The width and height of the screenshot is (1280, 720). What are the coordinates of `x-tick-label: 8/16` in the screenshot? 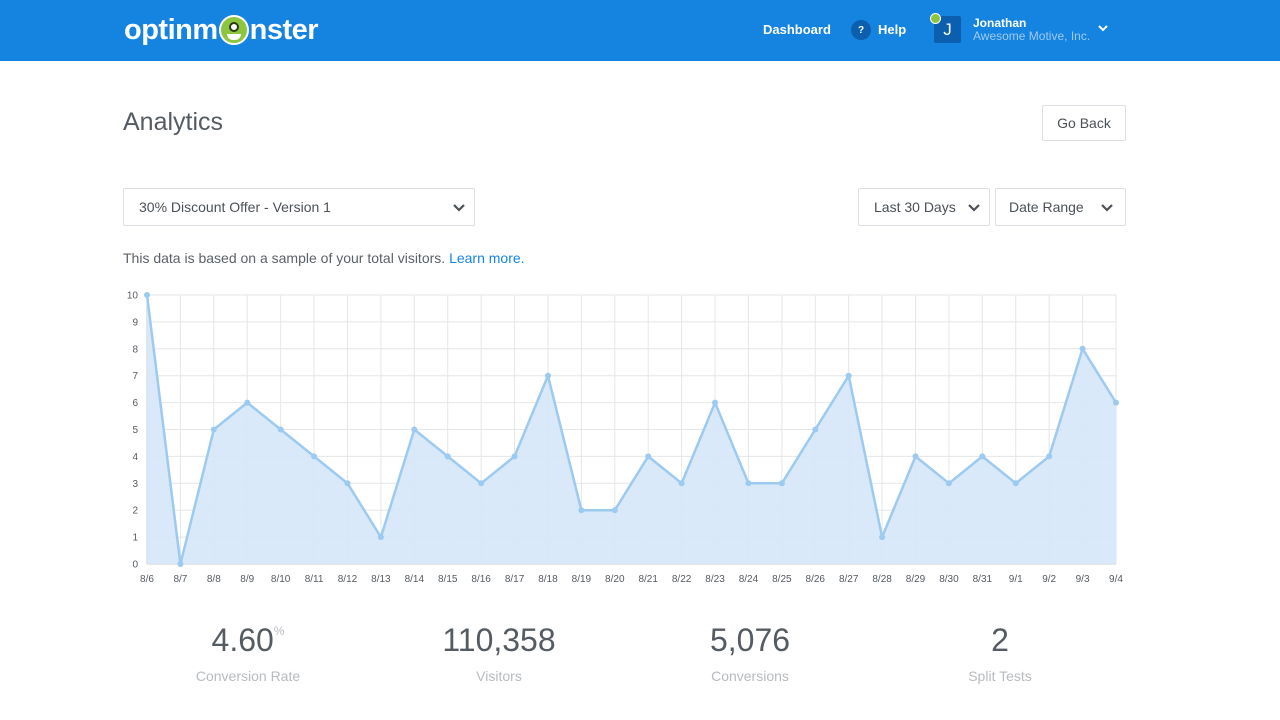 It's located at (481, 579).